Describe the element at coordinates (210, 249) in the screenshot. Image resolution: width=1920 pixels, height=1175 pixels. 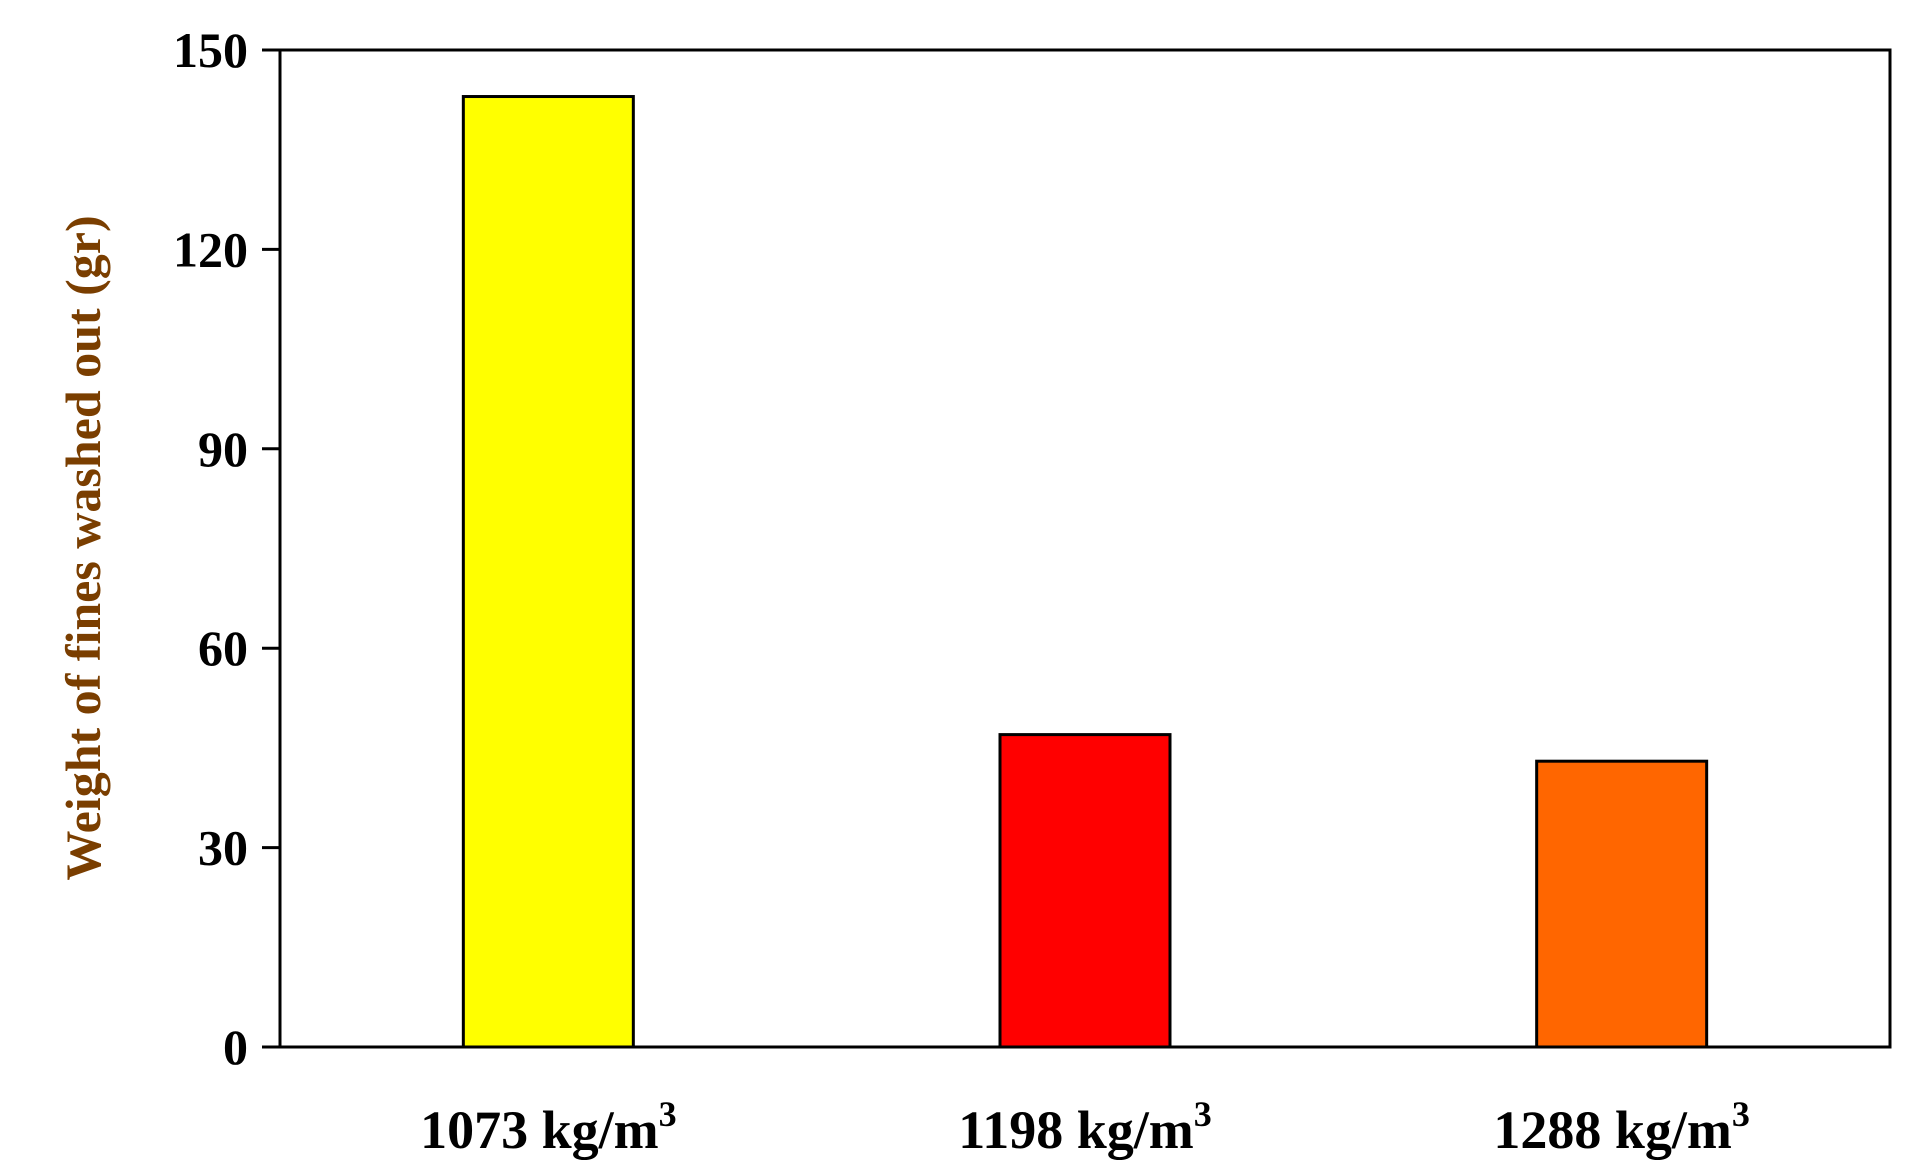
I see `y-tick-label: 120` at that location.